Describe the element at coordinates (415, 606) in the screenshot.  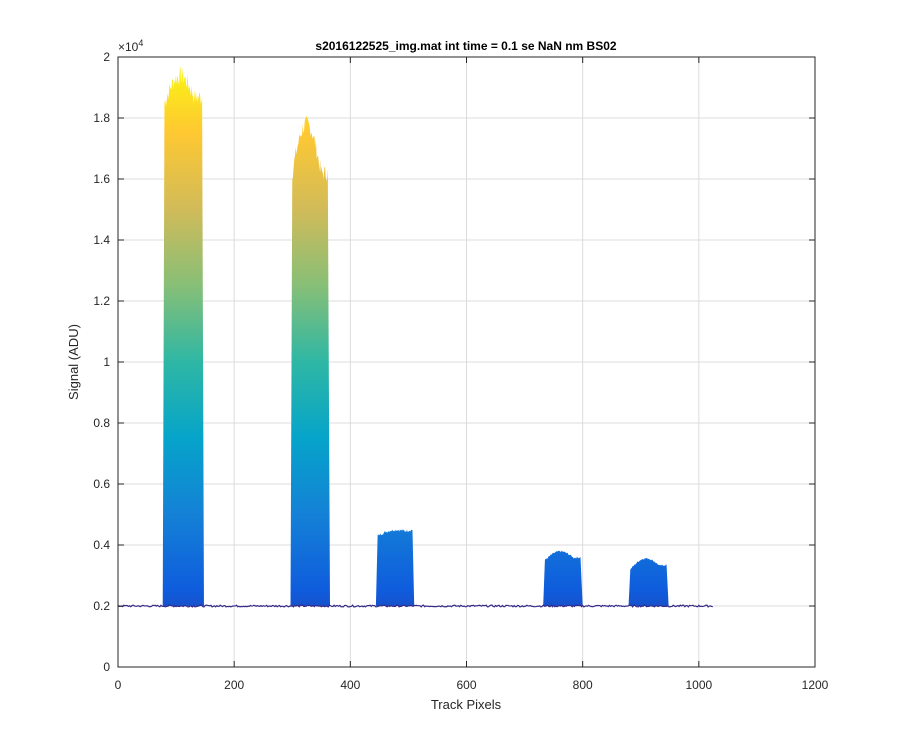
I see `baseline-line` at that location.